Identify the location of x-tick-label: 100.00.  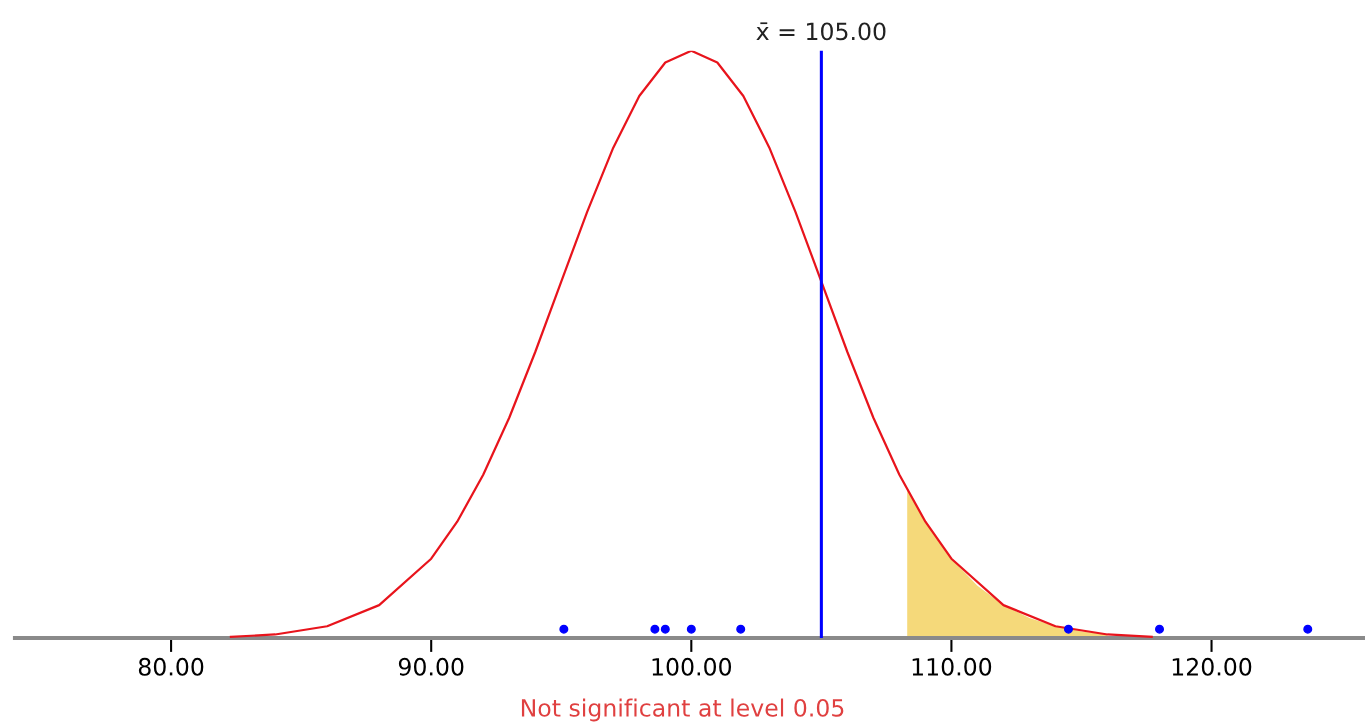
(692, 666).